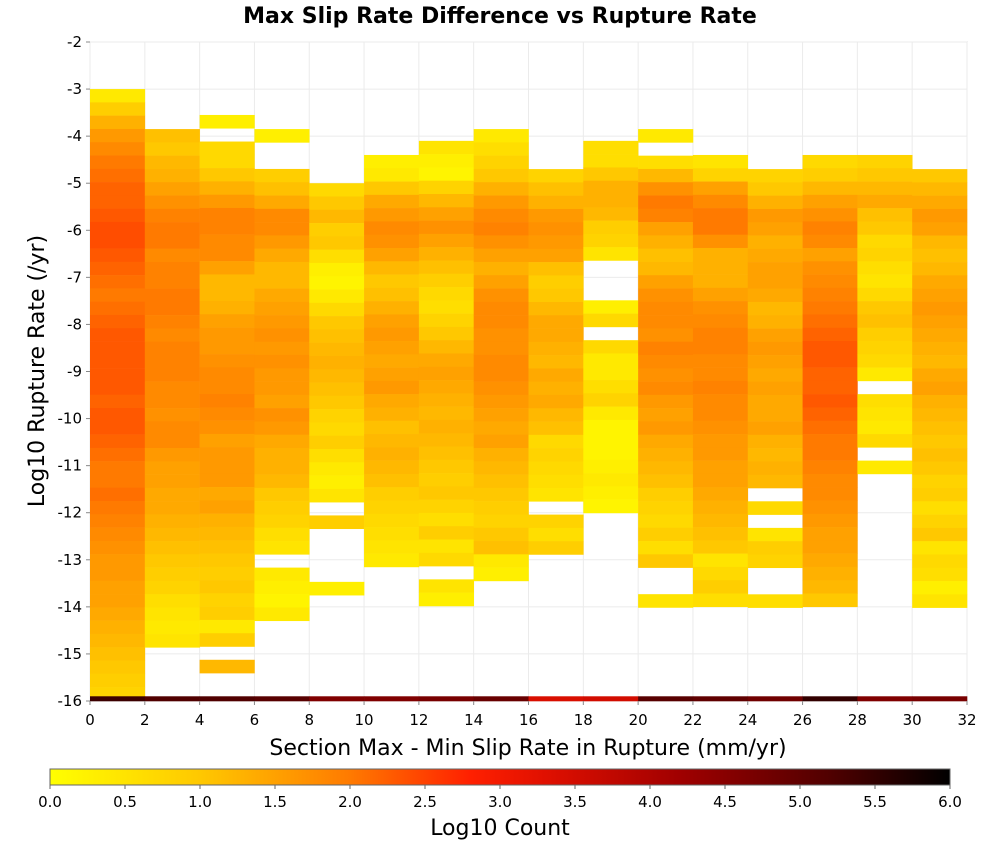 The width and height of the screenshot is (1000, 850). What do you see at coordinates (802, 720) in the screenshot?
I see `x-tick-label: 26` at bounding box center [802, 720].